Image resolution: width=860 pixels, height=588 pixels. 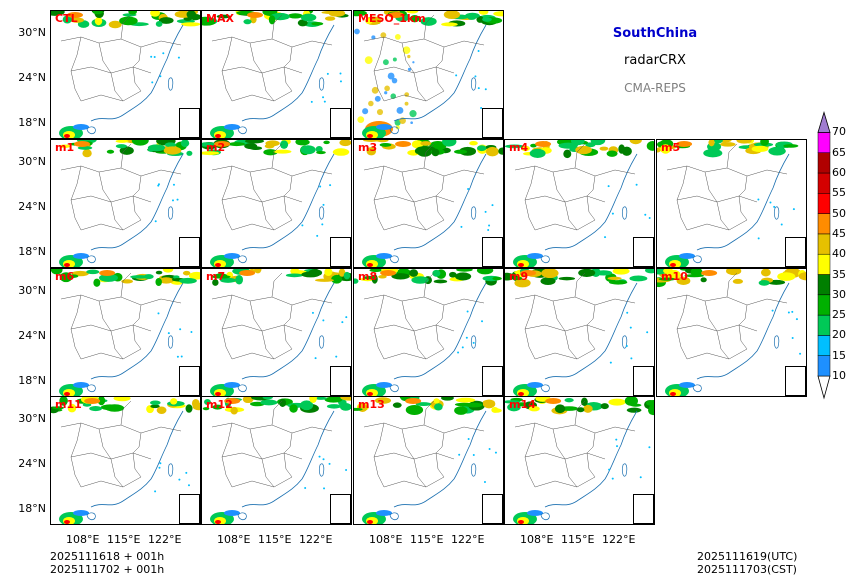 What do you see at coordinates (276, 332) in the screenshot?
I see `map-panel-m7: m7` at bounding box center [276, 332].